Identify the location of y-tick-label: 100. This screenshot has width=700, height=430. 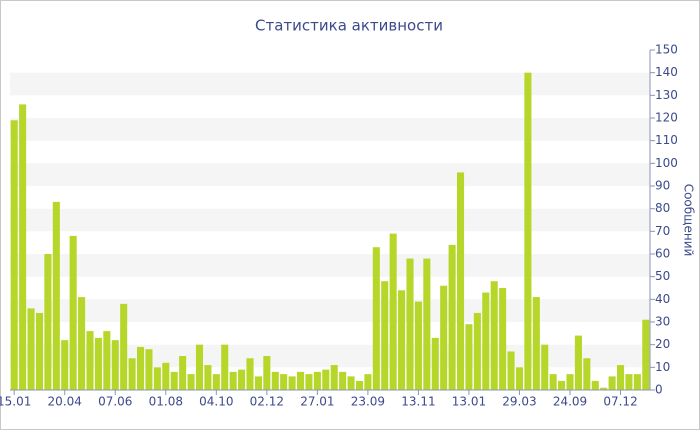
(666, 163).